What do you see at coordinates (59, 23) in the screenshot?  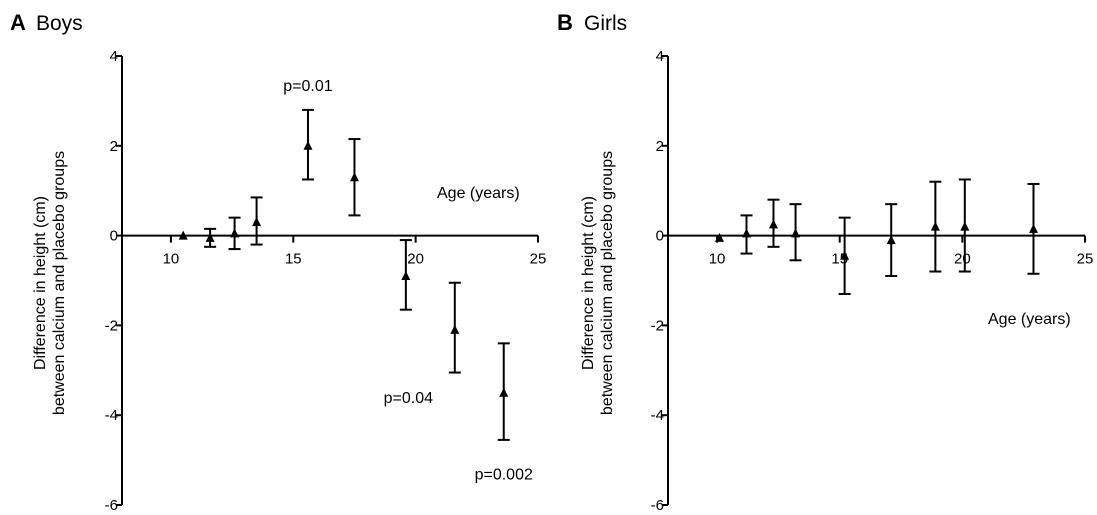 I see `panel-title: Boys` at bounding box center [59, 23].